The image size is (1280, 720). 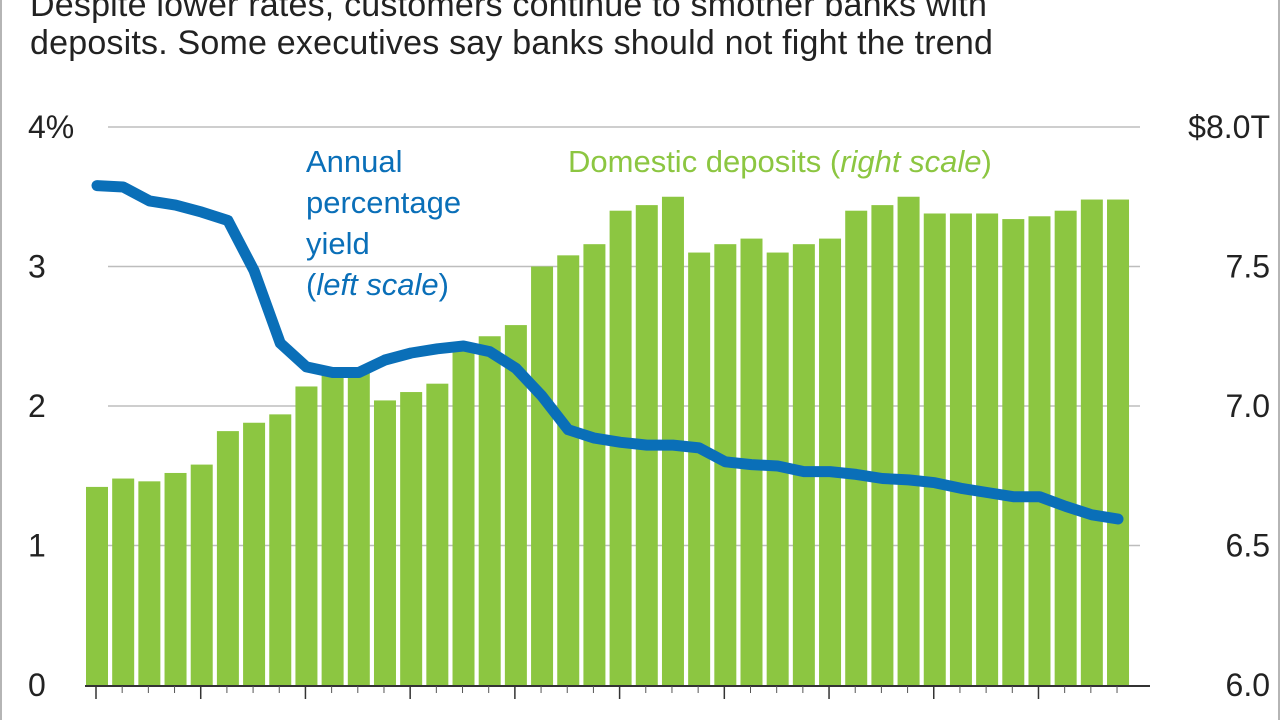 I want to click on right-axis-label: $8.0T, so click(x=1229, y=127).